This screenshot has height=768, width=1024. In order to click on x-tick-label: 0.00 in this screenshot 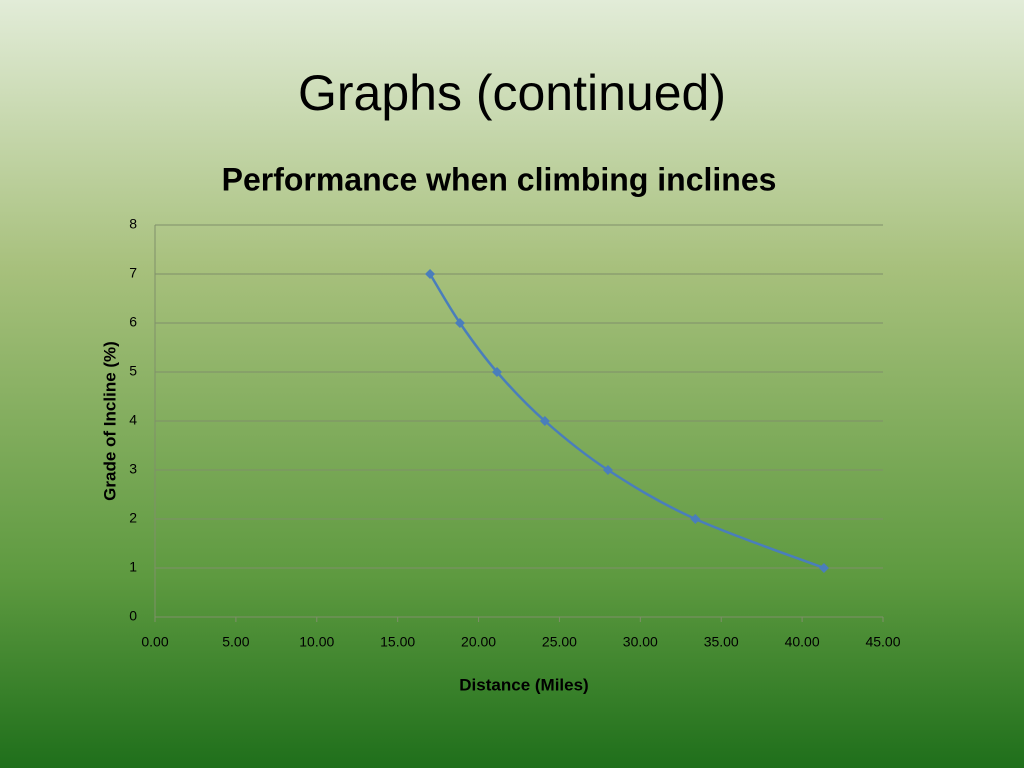, I will do `click(154, 642)`.